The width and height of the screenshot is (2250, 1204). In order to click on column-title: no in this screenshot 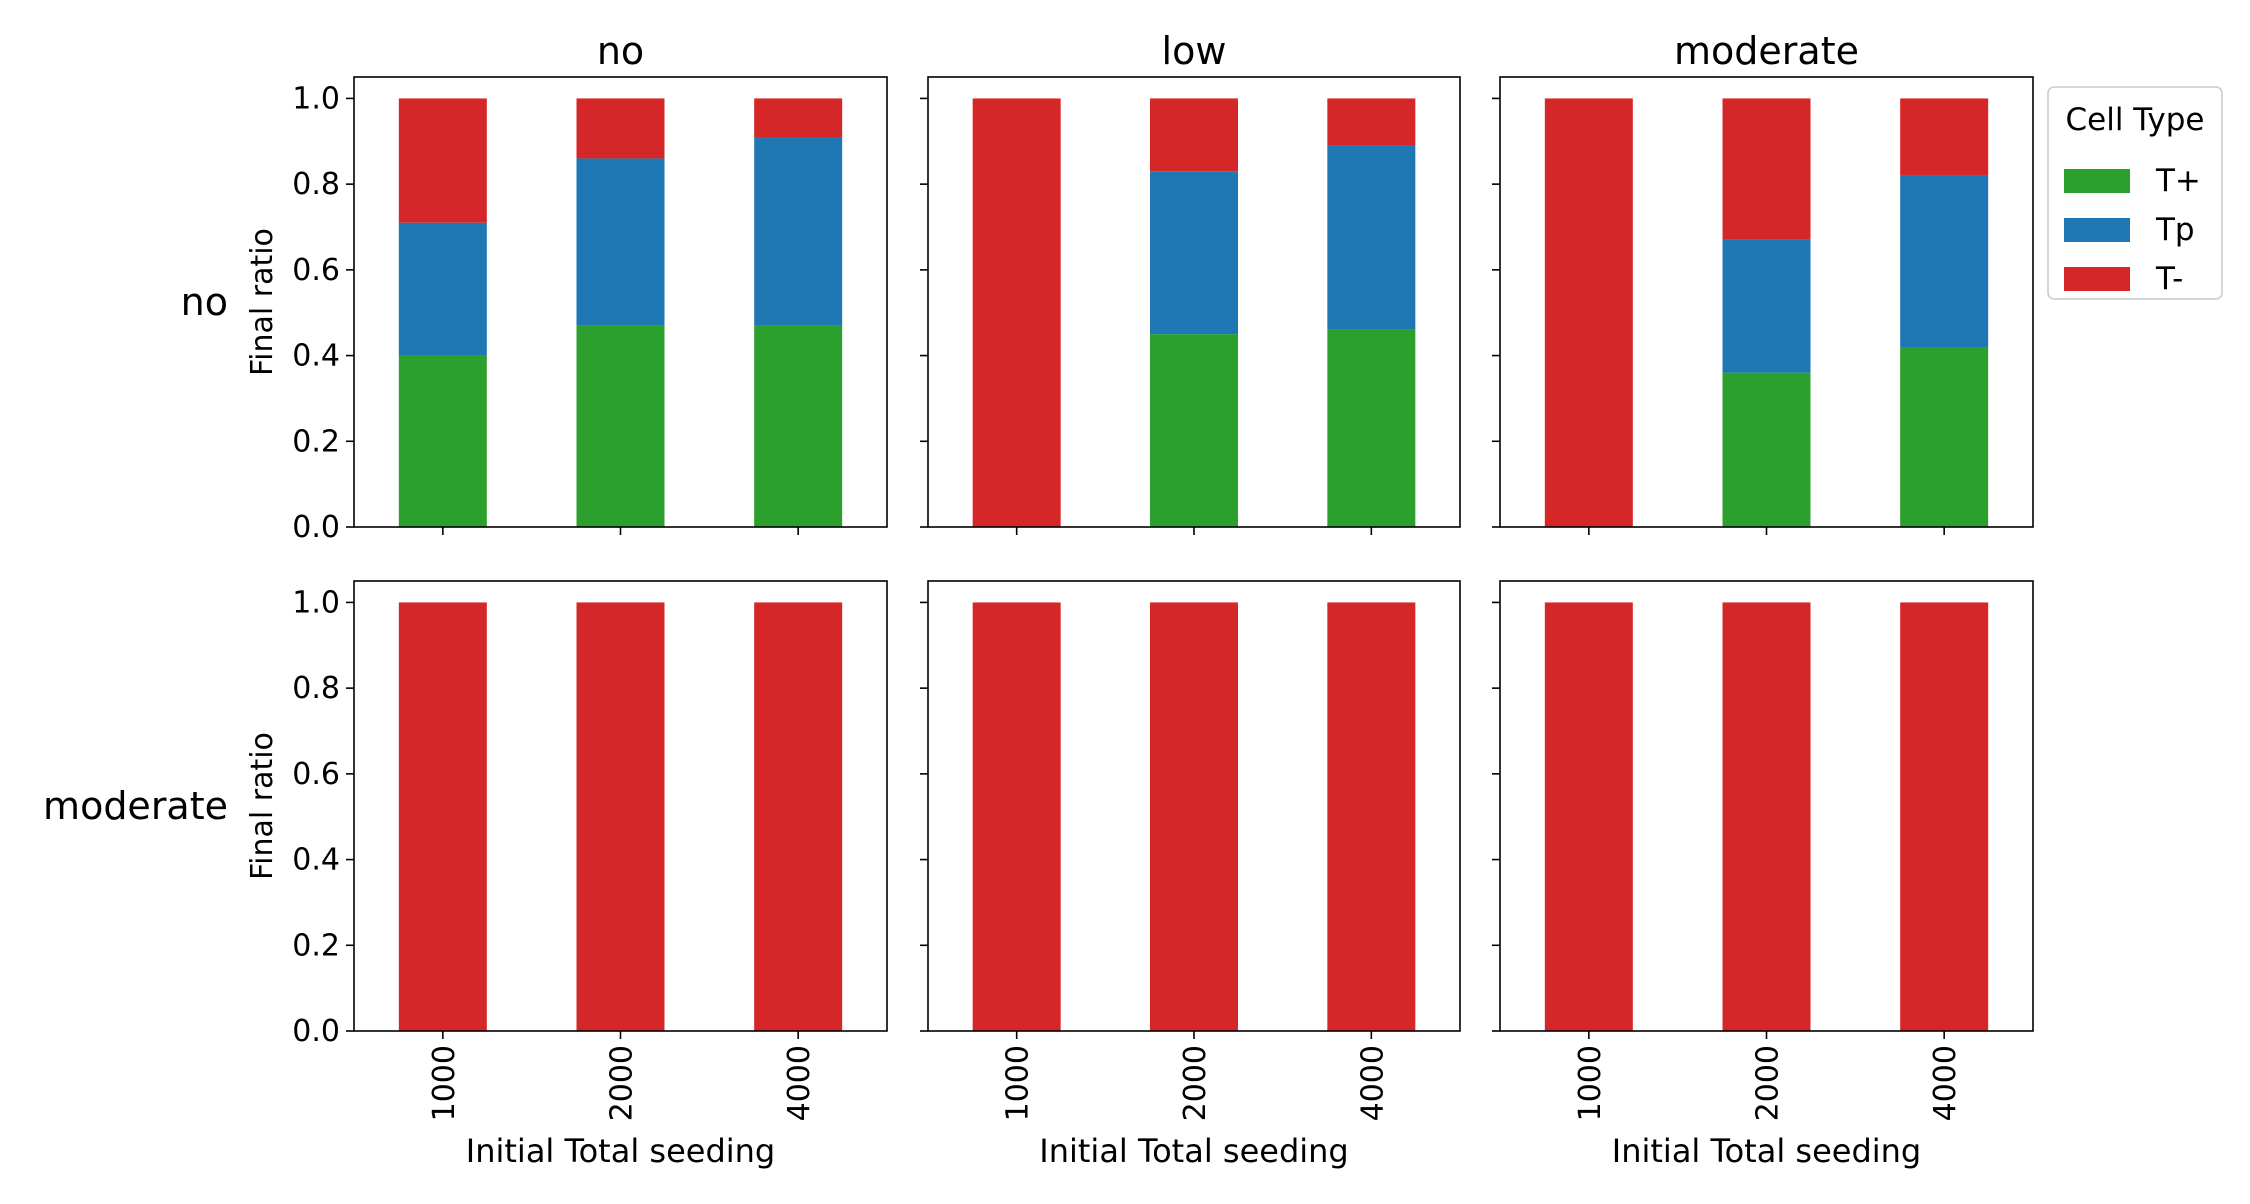, I will do `click(620, 51)`.